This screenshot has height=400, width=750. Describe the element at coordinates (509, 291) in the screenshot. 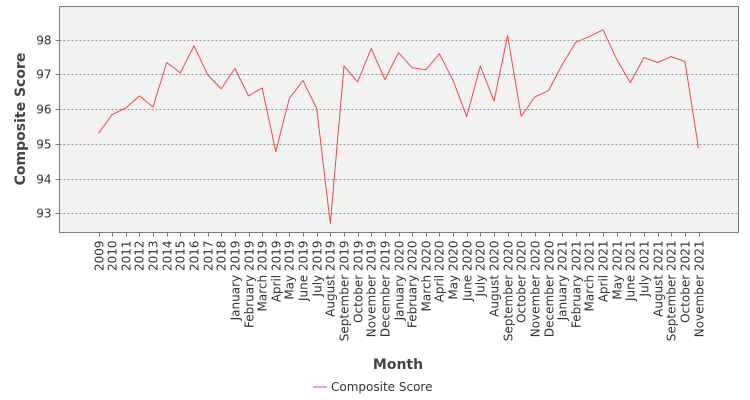

I see `x-tick-label: September 2020` at that location.